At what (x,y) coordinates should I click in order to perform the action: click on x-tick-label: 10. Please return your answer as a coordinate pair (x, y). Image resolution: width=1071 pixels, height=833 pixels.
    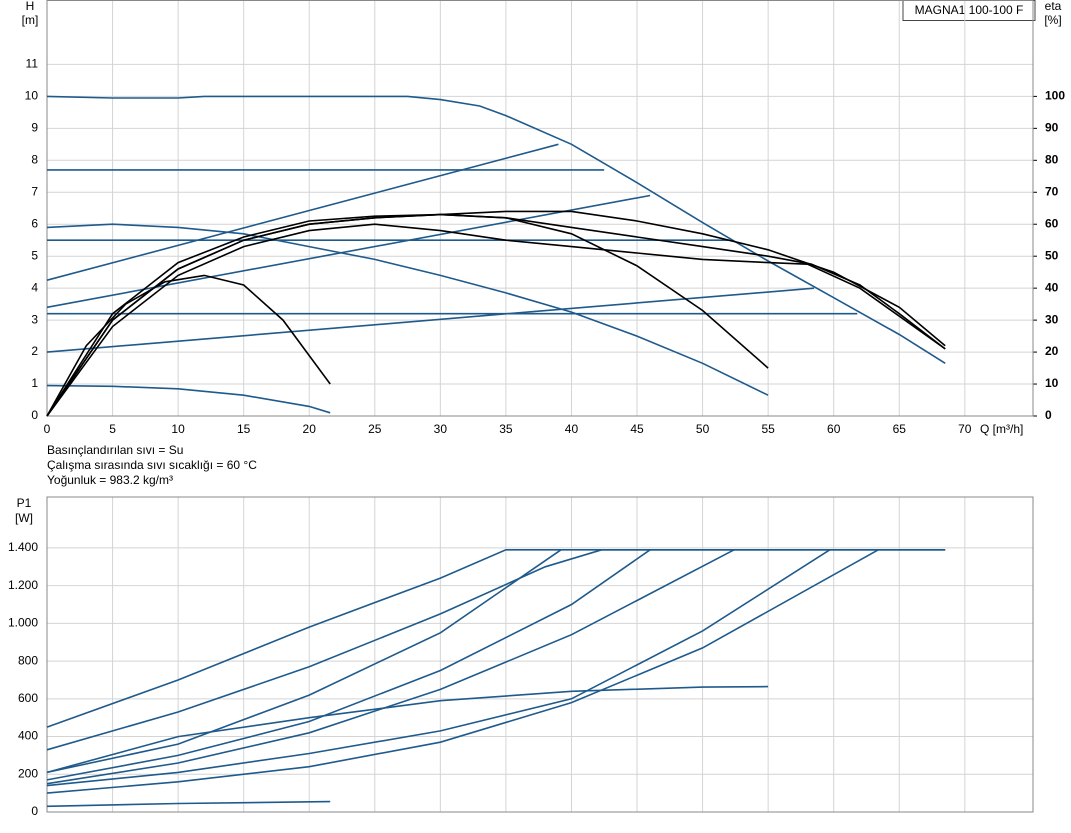
    Looking at the image, I should click on (178, 429).